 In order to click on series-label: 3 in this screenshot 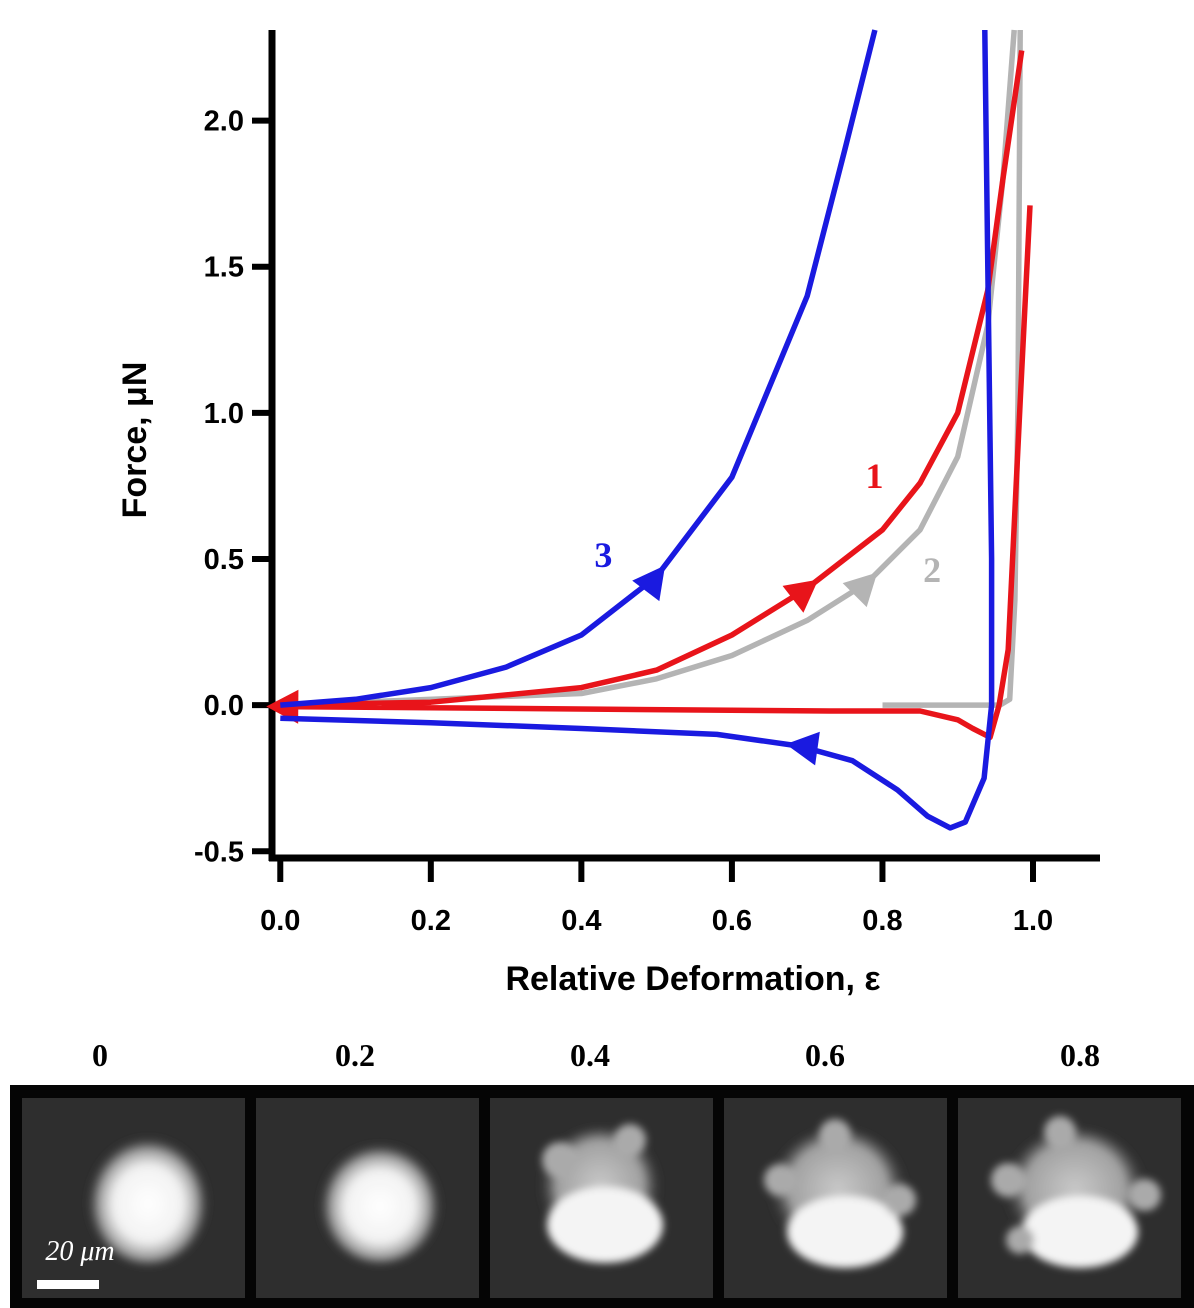, I will do `click(603, 555)`.